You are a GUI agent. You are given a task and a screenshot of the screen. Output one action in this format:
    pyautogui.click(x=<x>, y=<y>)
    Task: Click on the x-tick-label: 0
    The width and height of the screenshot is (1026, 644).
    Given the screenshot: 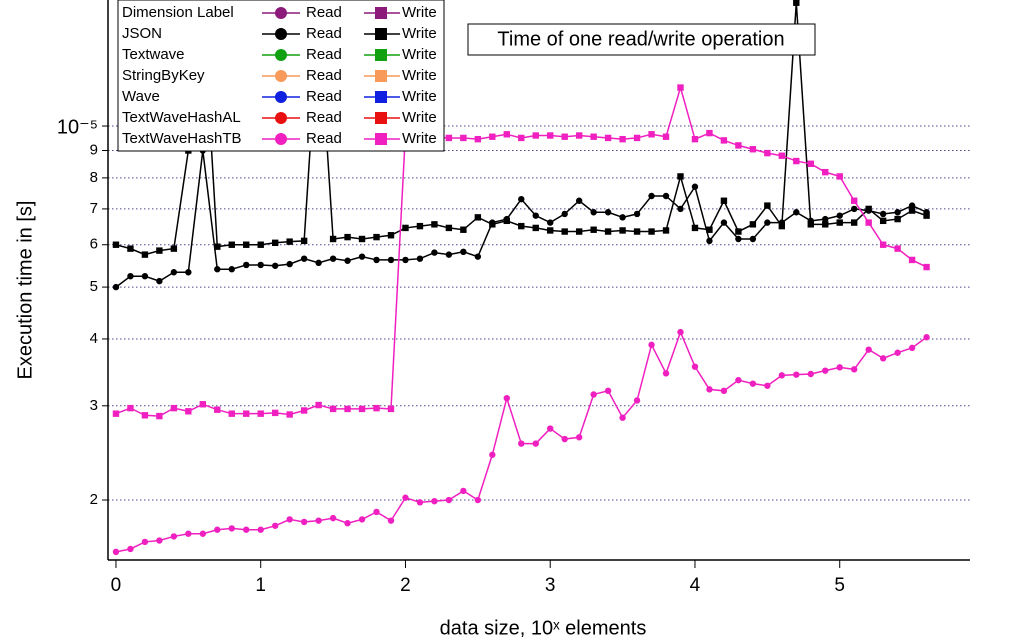 What is the action you would take?
    pyautogui.click(x=116, y=585)
    